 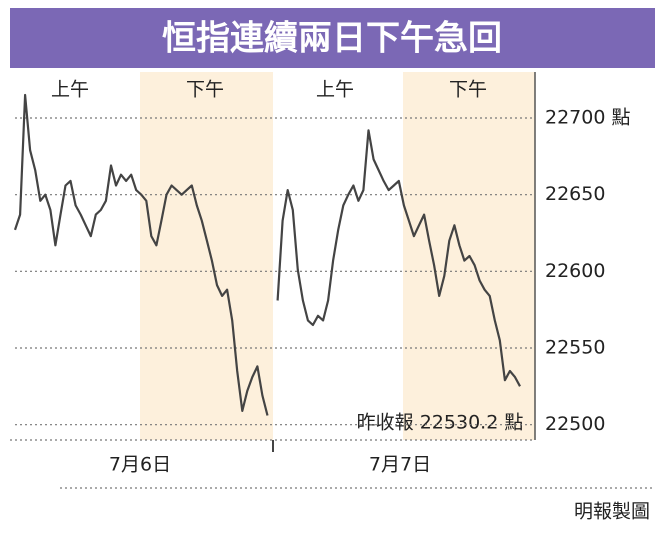 What do you see at coordinates (400, 465) in the screenshot?
I see `day-label: 7月7日` at bounding box center [400, 465].